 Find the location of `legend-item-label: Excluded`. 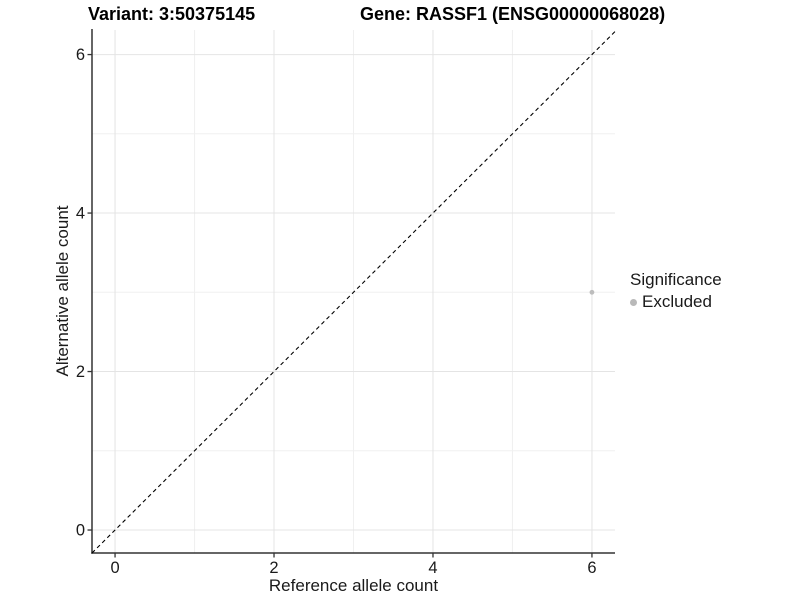

legend-item-label: Excluded is located at coordinates (677, 301).